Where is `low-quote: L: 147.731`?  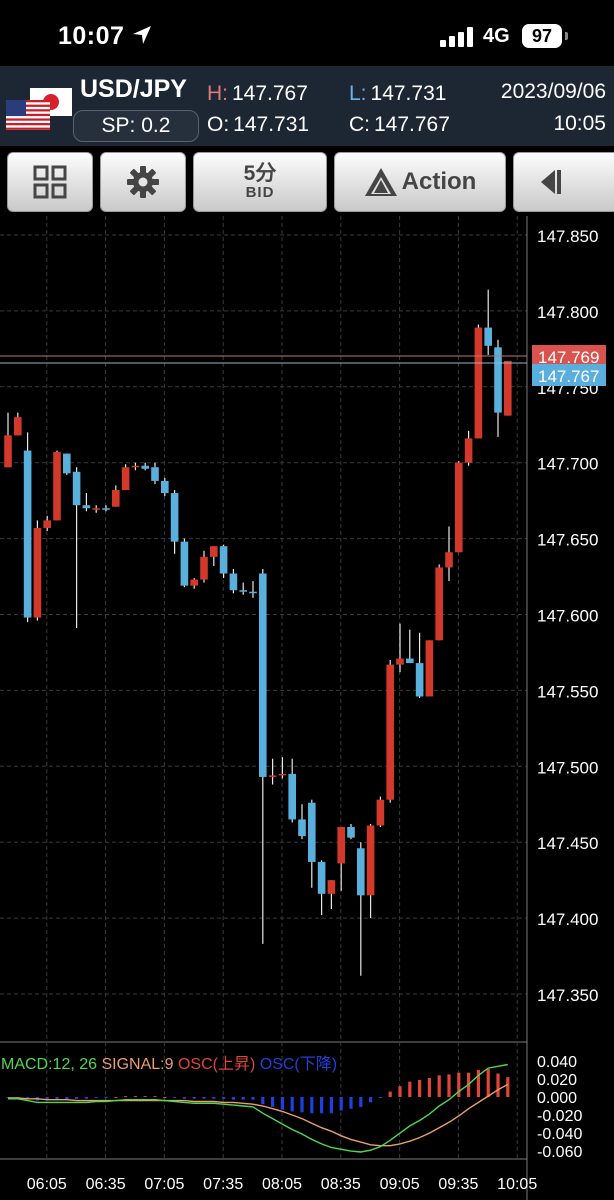 low-quote: L: 147.731 is located at coordinates (397, 94).